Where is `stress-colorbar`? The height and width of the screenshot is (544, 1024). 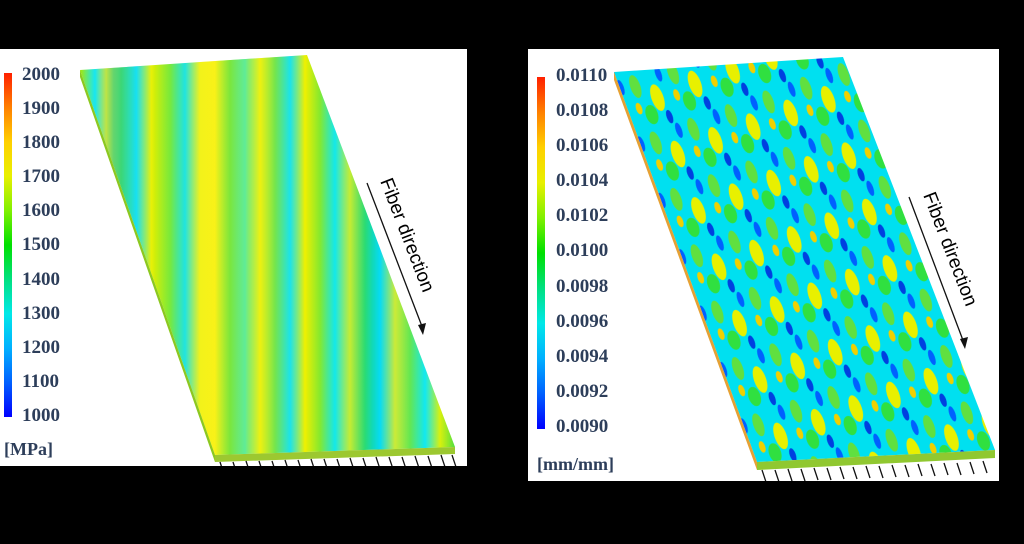 stress-colorbar is located at coordinates (8, 245).